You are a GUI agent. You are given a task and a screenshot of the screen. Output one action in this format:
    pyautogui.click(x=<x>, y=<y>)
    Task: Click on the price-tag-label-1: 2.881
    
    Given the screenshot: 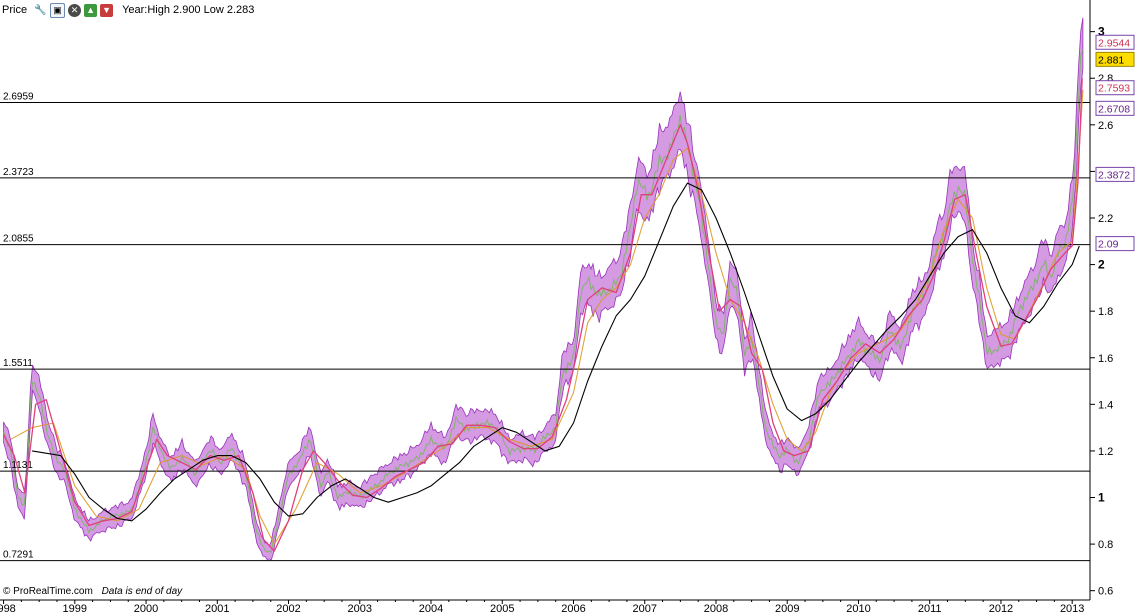 What is the action you would take?
    pyautogui.click(x=1111, y=60)
    